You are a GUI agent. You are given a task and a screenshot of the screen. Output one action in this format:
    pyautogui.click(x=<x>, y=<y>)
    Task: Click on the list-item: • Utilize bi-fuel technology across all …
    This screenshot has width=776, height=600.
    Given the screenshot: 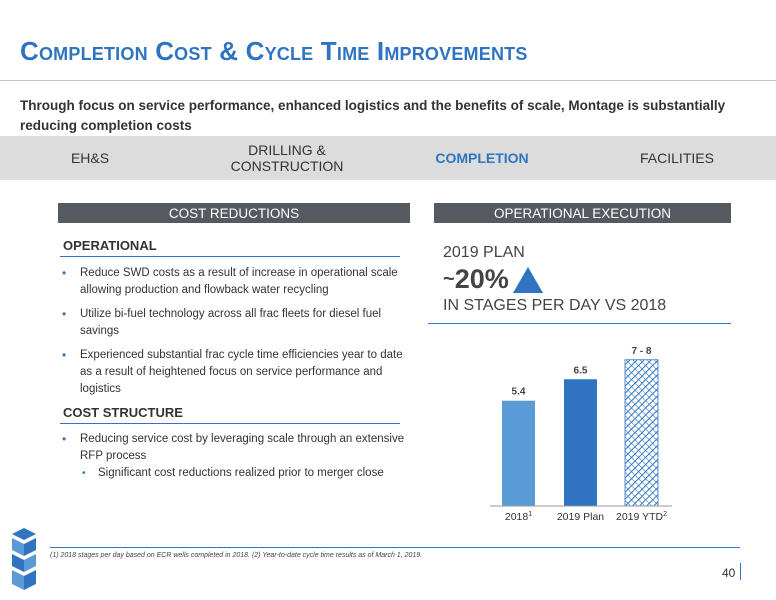 What is the action you would take?
    pyautogui.click(x=237, y=323)
    